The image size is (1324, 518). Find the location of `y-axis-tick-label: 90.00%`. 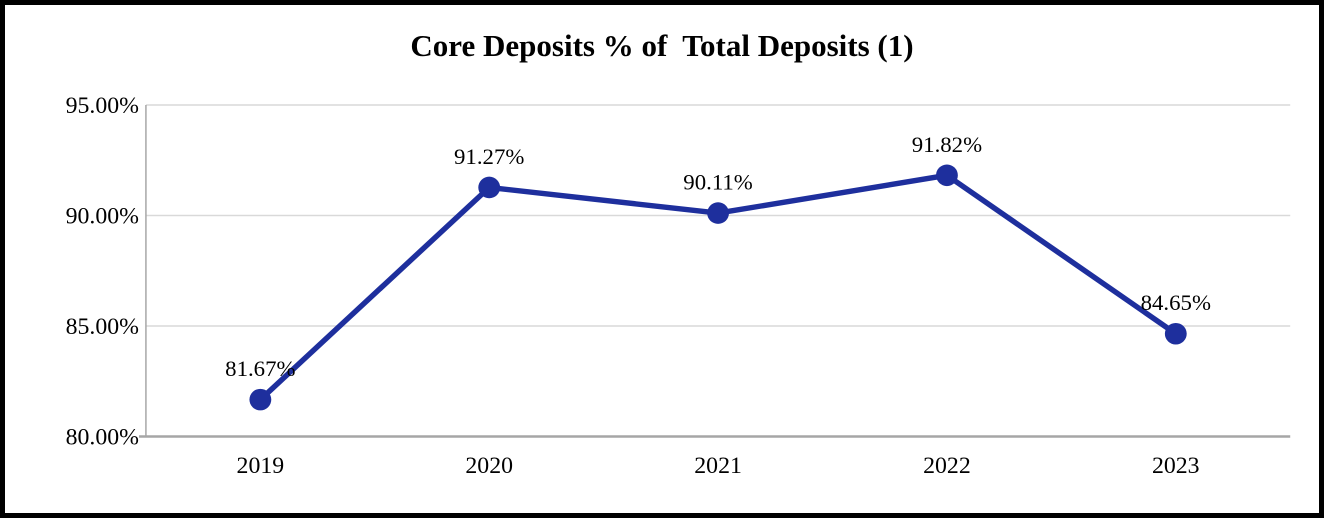

y-axis-tick-label: 90.00% is located at coordinates (102, 216).